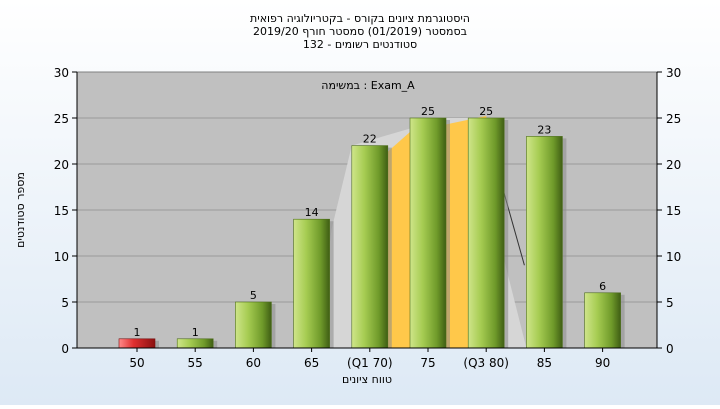 The image size is (720, 409). Describe the element at coordinates (602, 286) in the screenshot. I see `bar-value-label: 6` at that location.